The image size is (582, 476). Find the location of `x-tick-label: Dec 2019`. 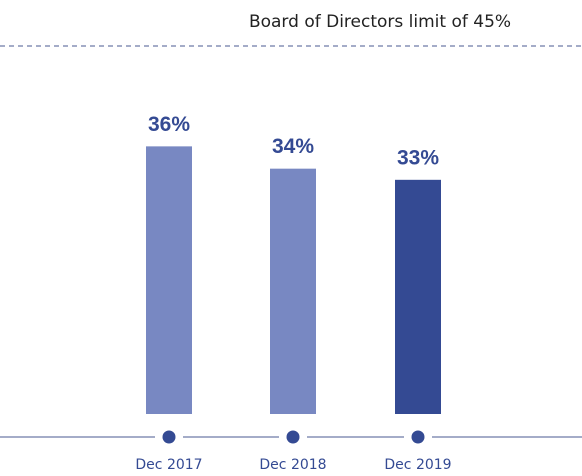

x-tick-label: Dec 2019 is located at coordinates (417, 465).